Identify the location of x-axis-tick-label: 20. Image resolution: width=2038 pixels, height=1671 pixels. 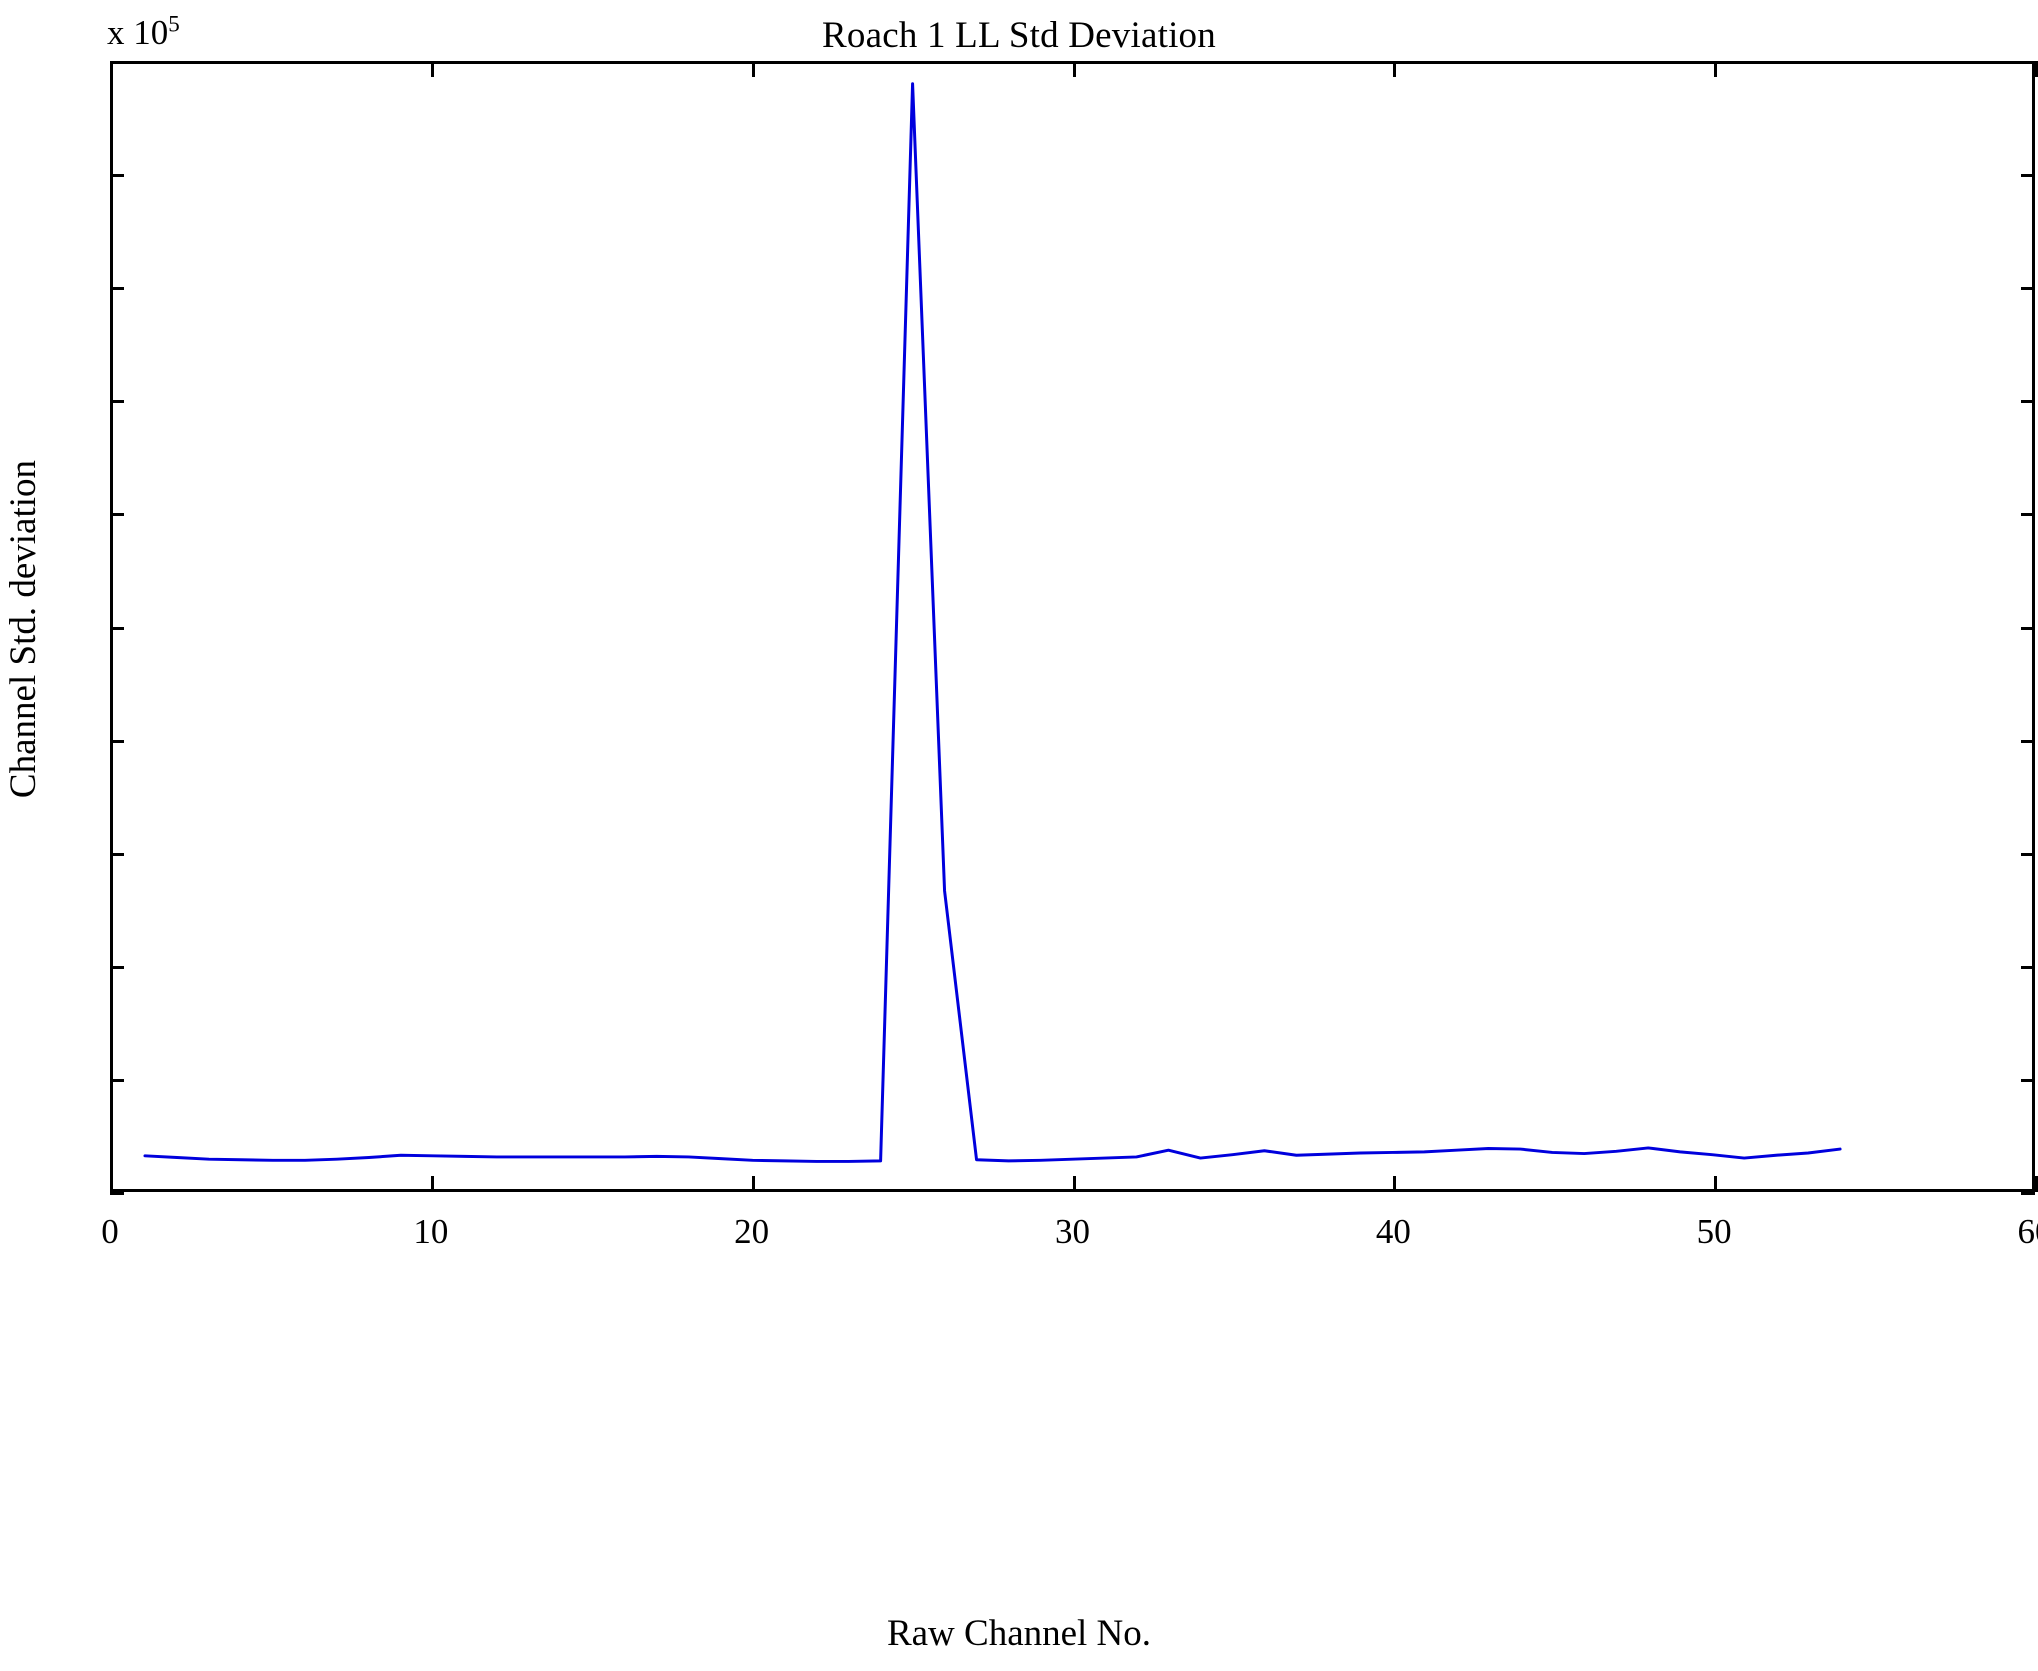
(752, 1231).